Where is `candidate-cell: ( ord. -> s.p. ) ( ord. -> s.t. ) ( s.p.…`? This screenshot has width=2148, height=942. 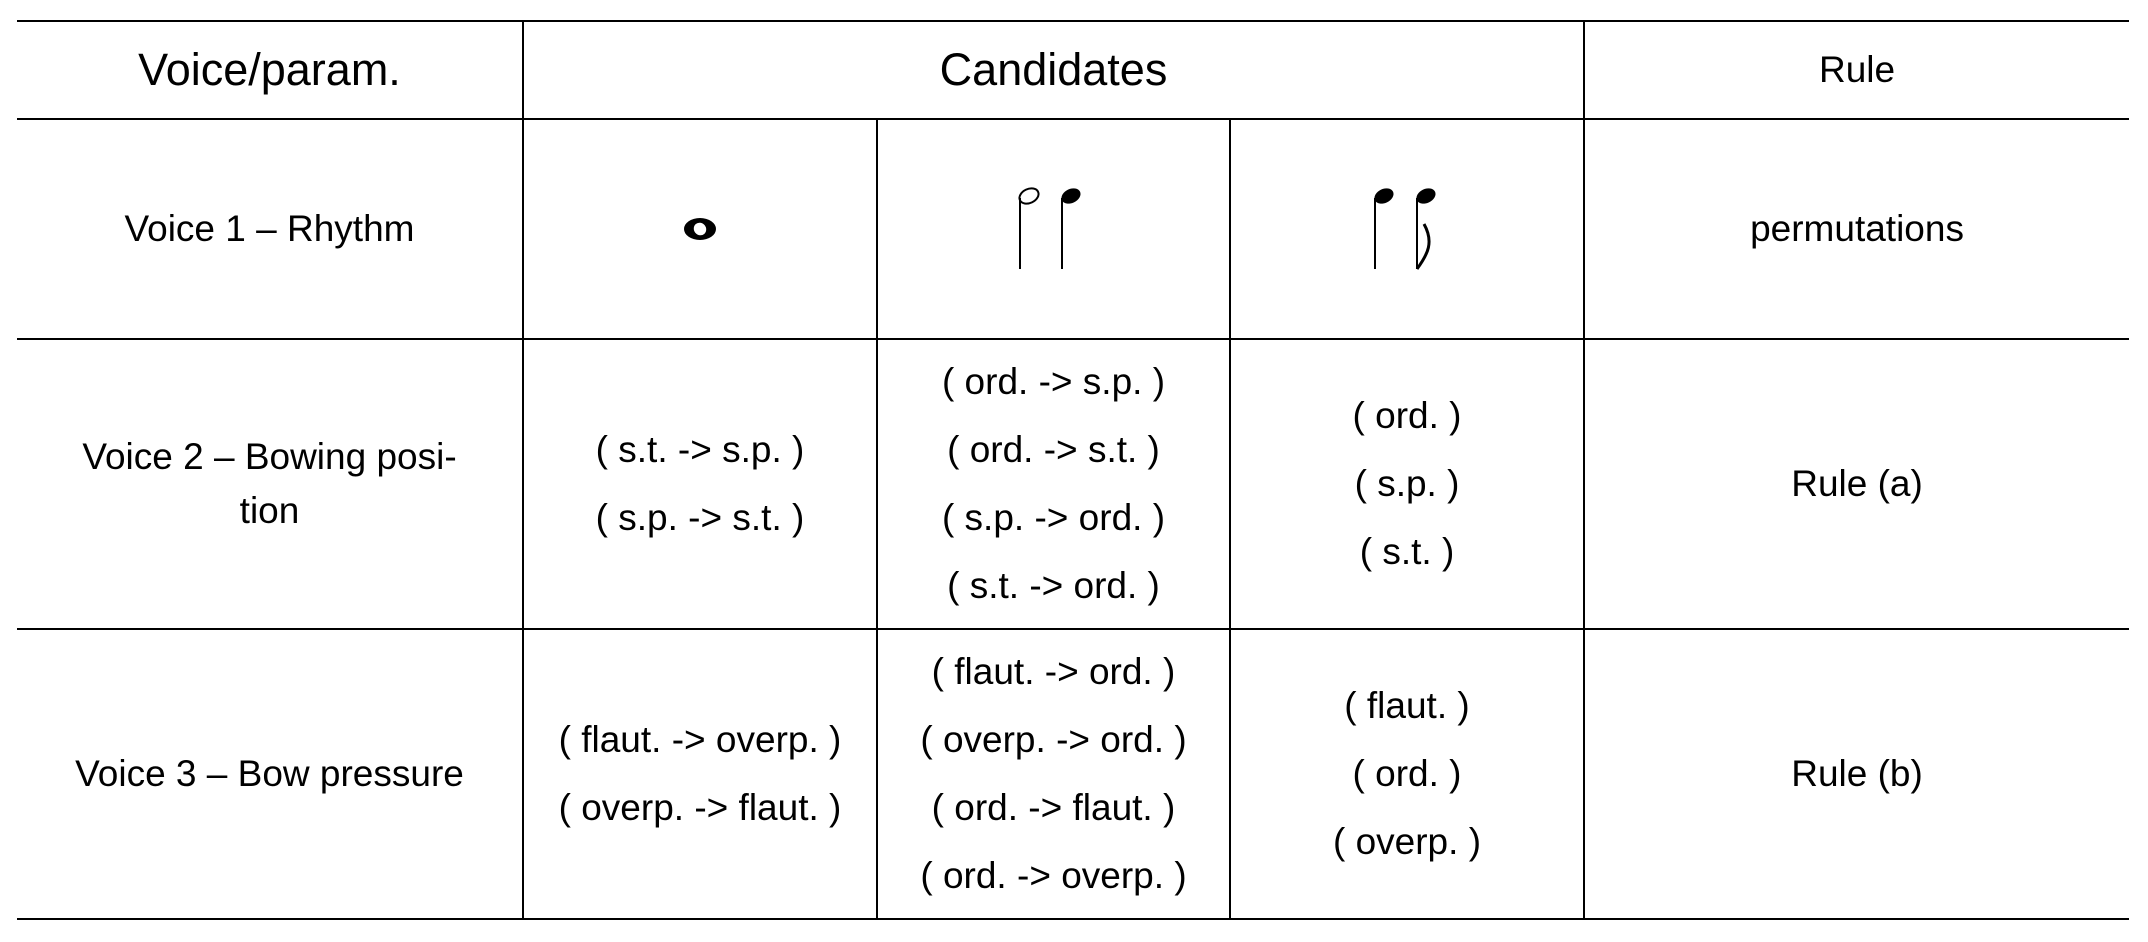
candidate-cell: ( ord. -> s.p. ) ( ord. -> s.t. ) ( s.p.… is located at coordinates (1053, 484).